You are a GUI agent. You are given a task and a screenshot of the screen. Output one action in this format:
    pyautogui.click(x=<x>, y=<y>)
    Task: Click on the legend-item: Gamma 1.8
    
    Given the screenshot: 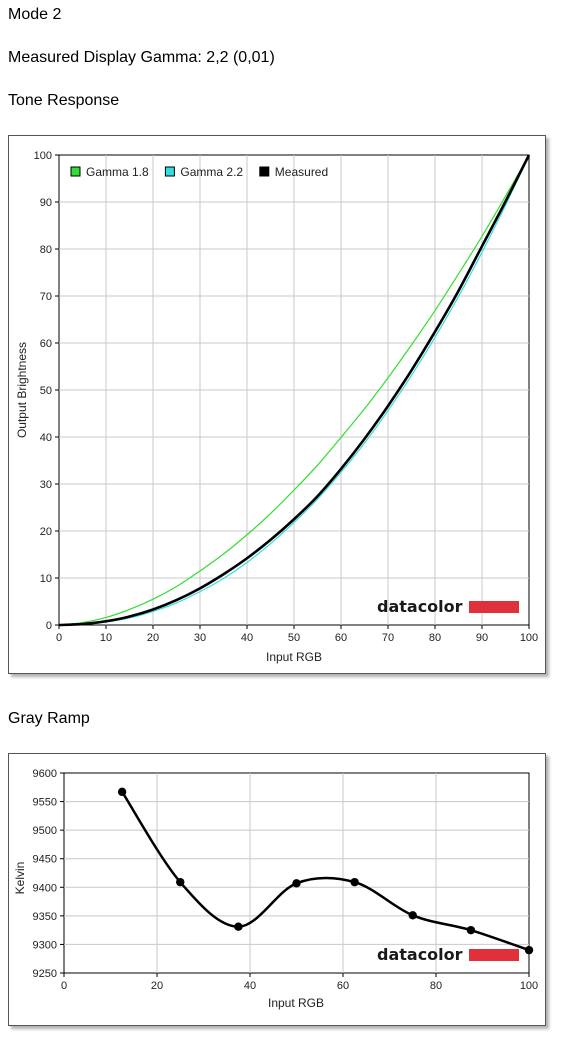 What is the action you would take?
    pyautogui.click(x=109, y=172)
    